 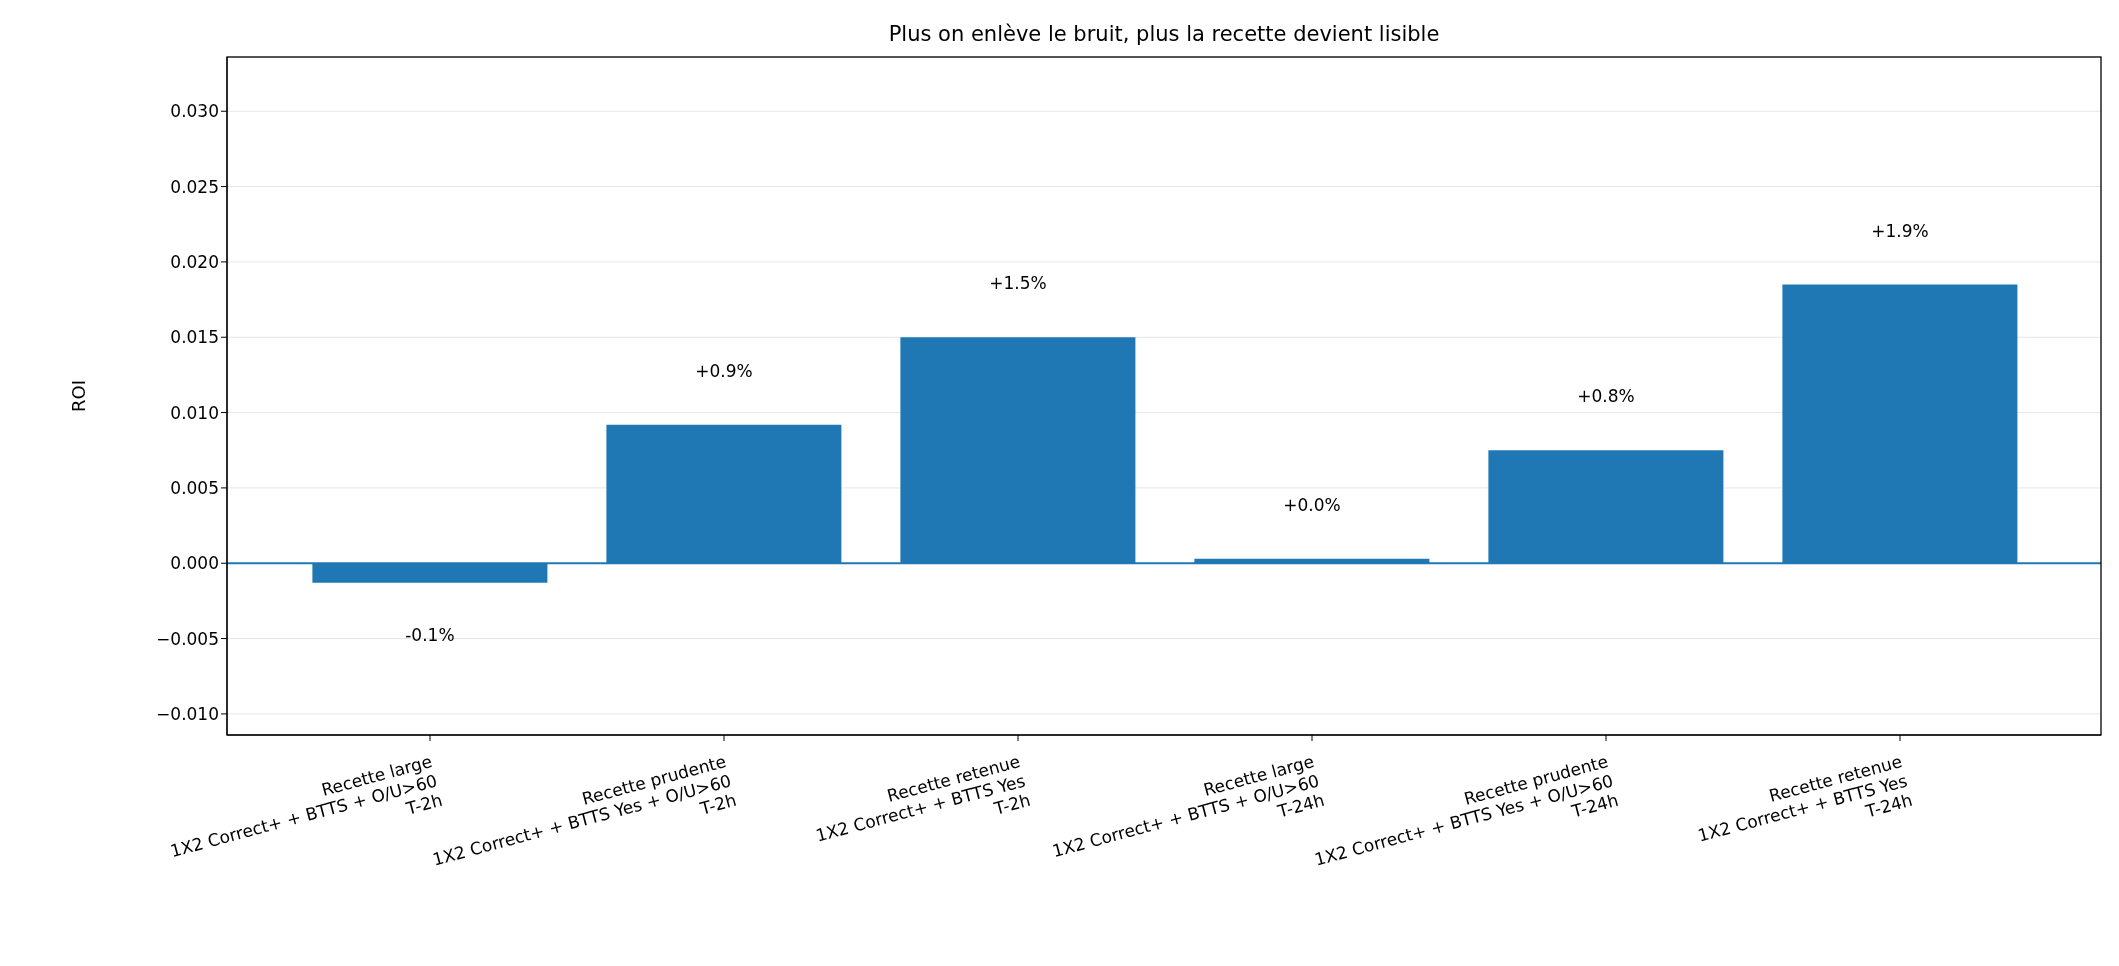 I want to click on y-tick-label: 0.005, so click(x=194, y=487).